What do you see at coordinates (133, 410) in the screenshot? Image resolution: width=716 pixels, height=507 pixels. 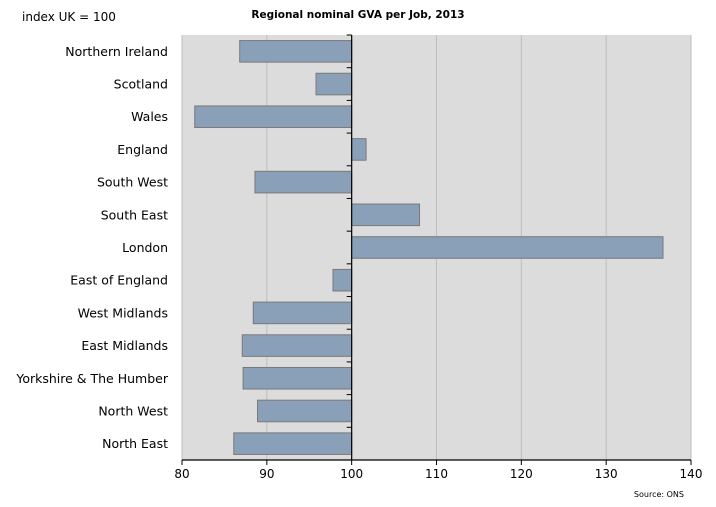 I see `category-label: North West` at bounding box center [133, 410].